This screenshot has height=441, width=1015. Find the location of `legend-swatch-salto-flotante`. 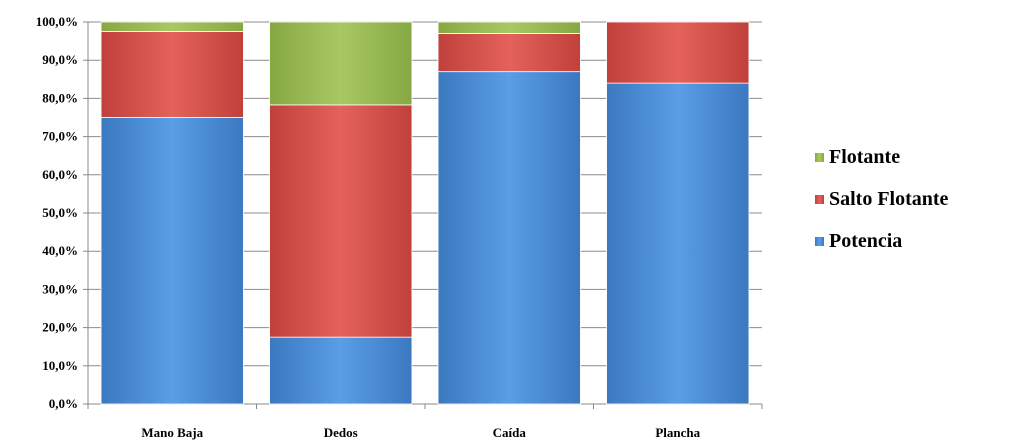

legend-swatch-salto-flotante is located at coordinates (819, 199).